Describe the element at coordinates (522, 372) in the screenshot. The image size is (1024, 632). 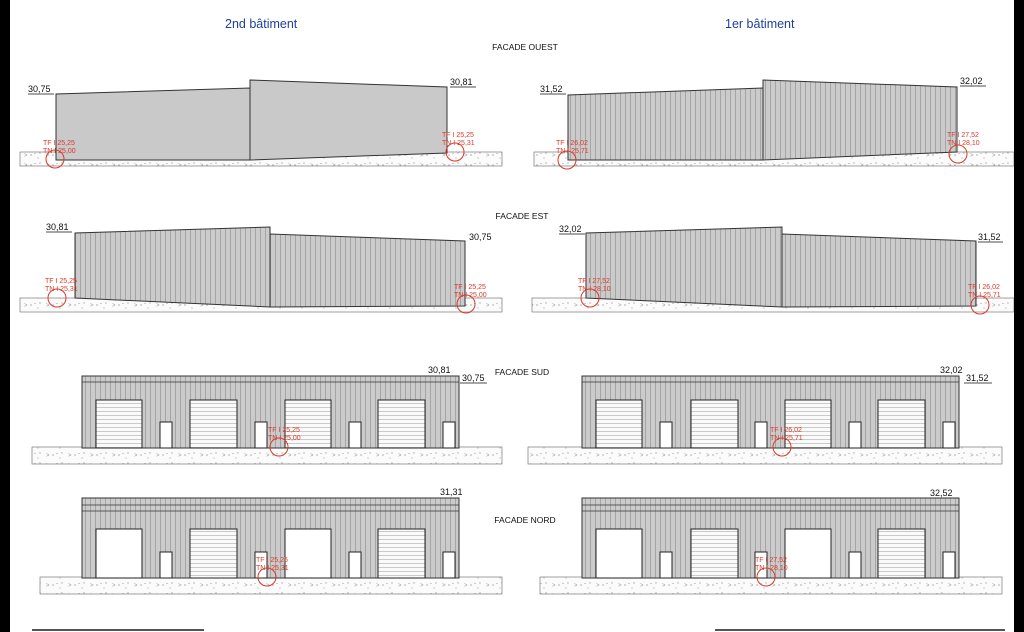
I see `facade-sud-label: FACADE SUD` at that location.